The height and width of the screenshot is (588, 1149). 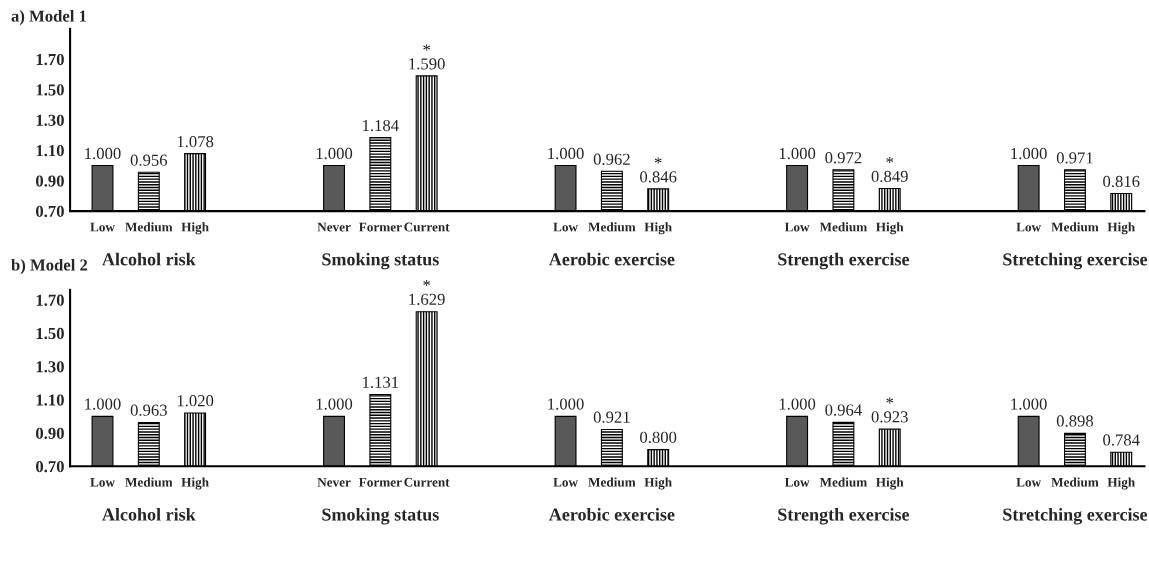 What do you see at coordinates (843, 410) in the screenshot?
I see `data-label: 0.964` at bounding box center [843, 410].